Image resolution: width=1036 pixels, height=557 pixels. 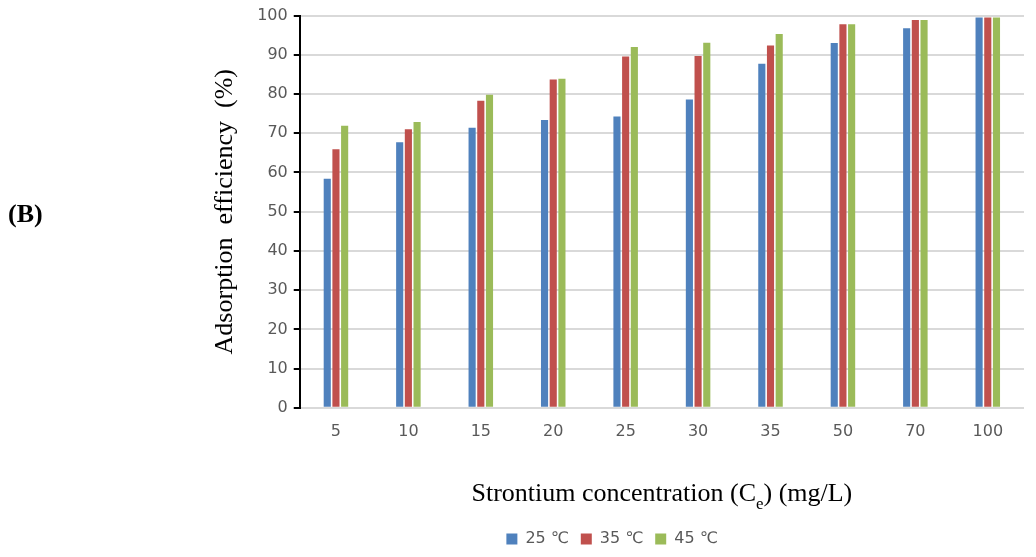 I want to click on x-tick-label: 5, so click(x=336, y=430).